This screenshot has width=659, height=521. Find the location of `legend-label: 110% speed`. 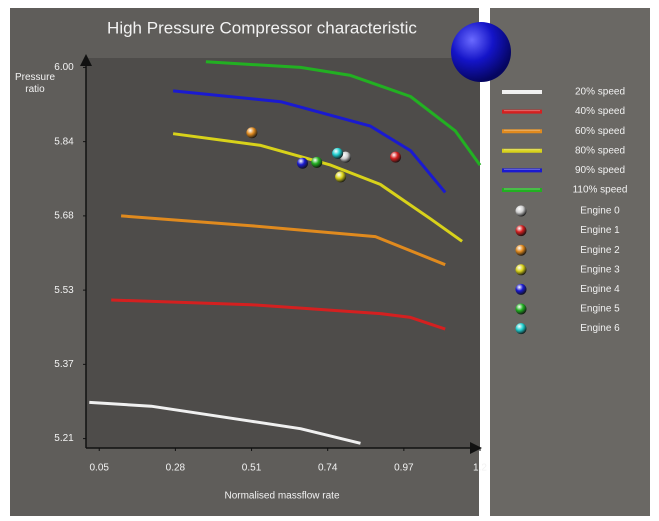

legend-label: 110% speed is located at coordinates (600, 190).